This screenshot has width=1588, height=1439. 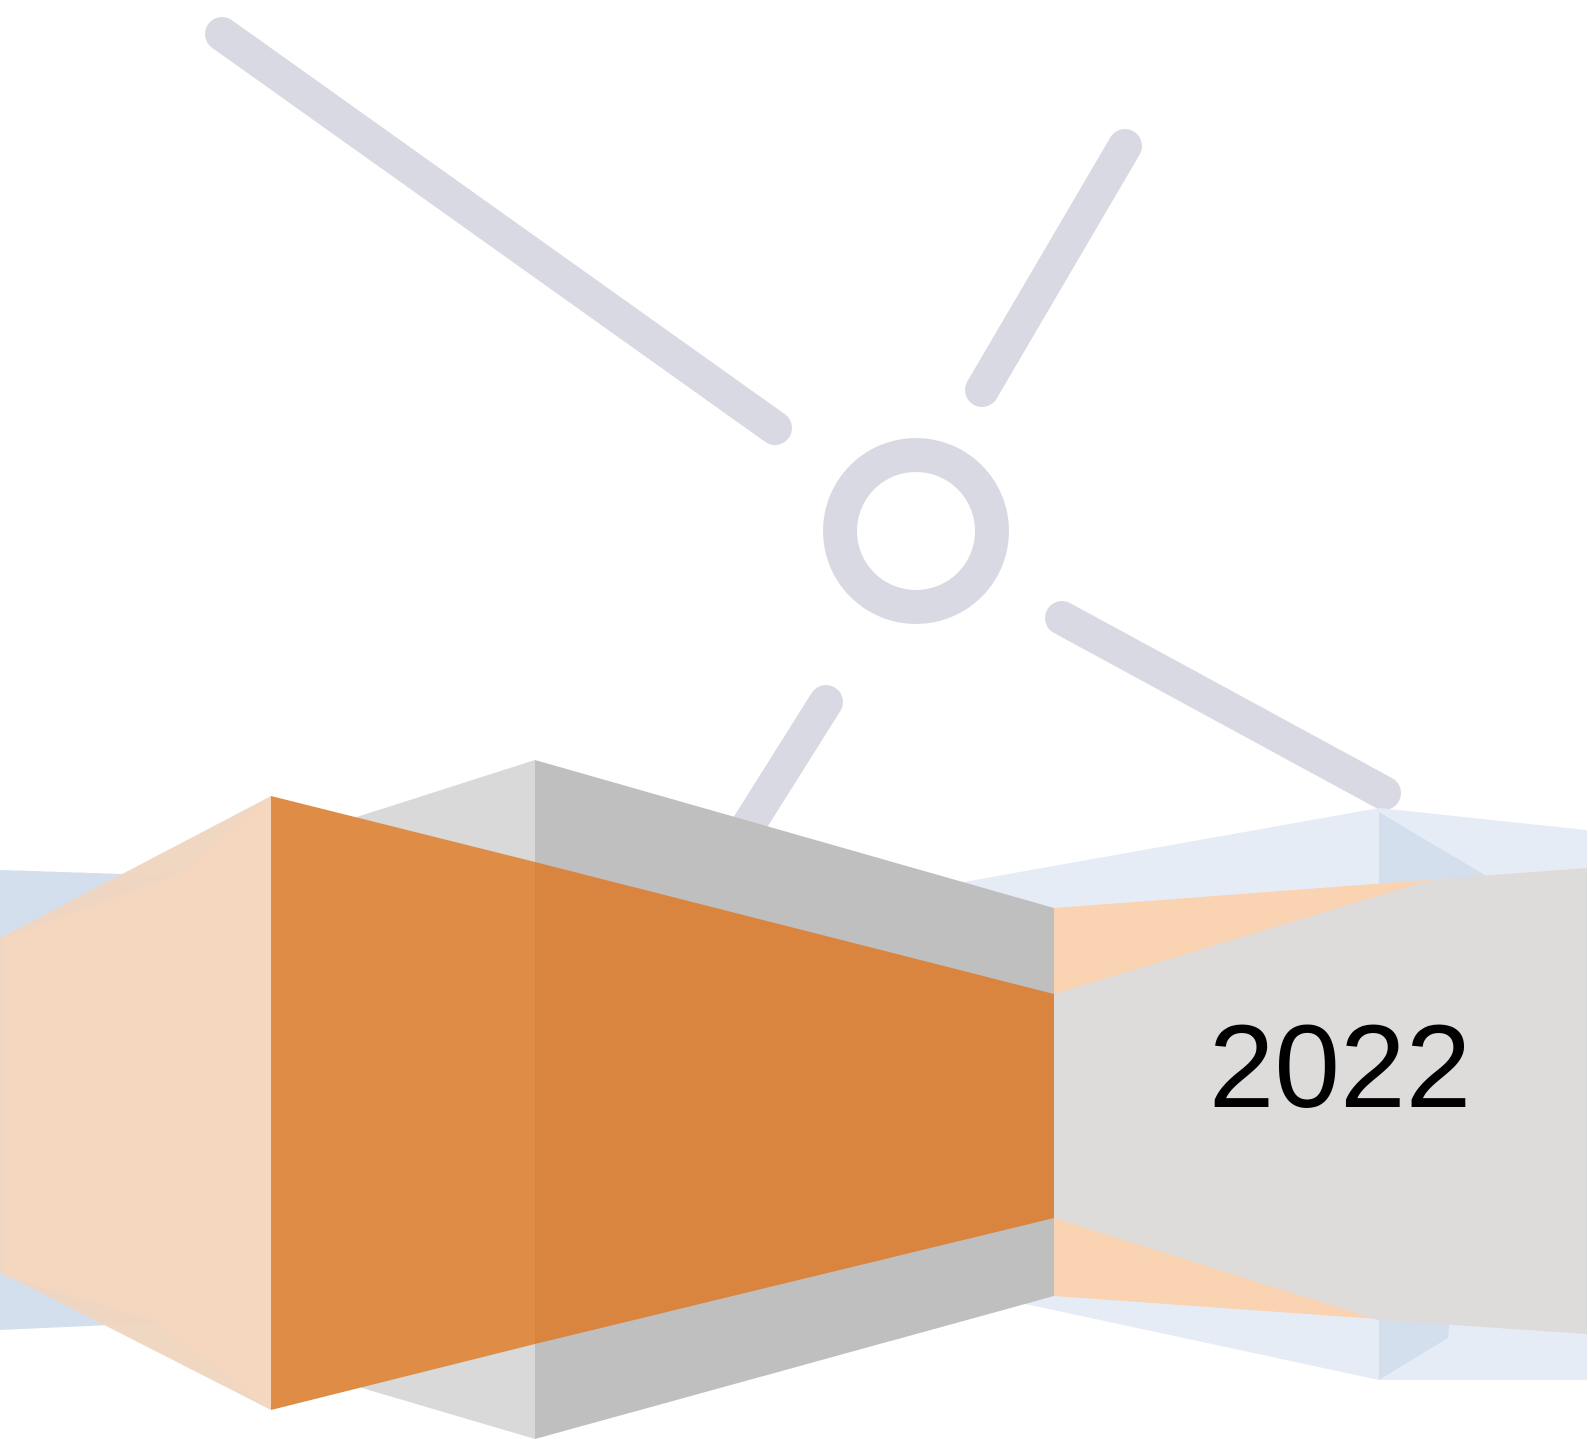 I want to click on sun-ray-upper-left, so click(x=498, y=231).